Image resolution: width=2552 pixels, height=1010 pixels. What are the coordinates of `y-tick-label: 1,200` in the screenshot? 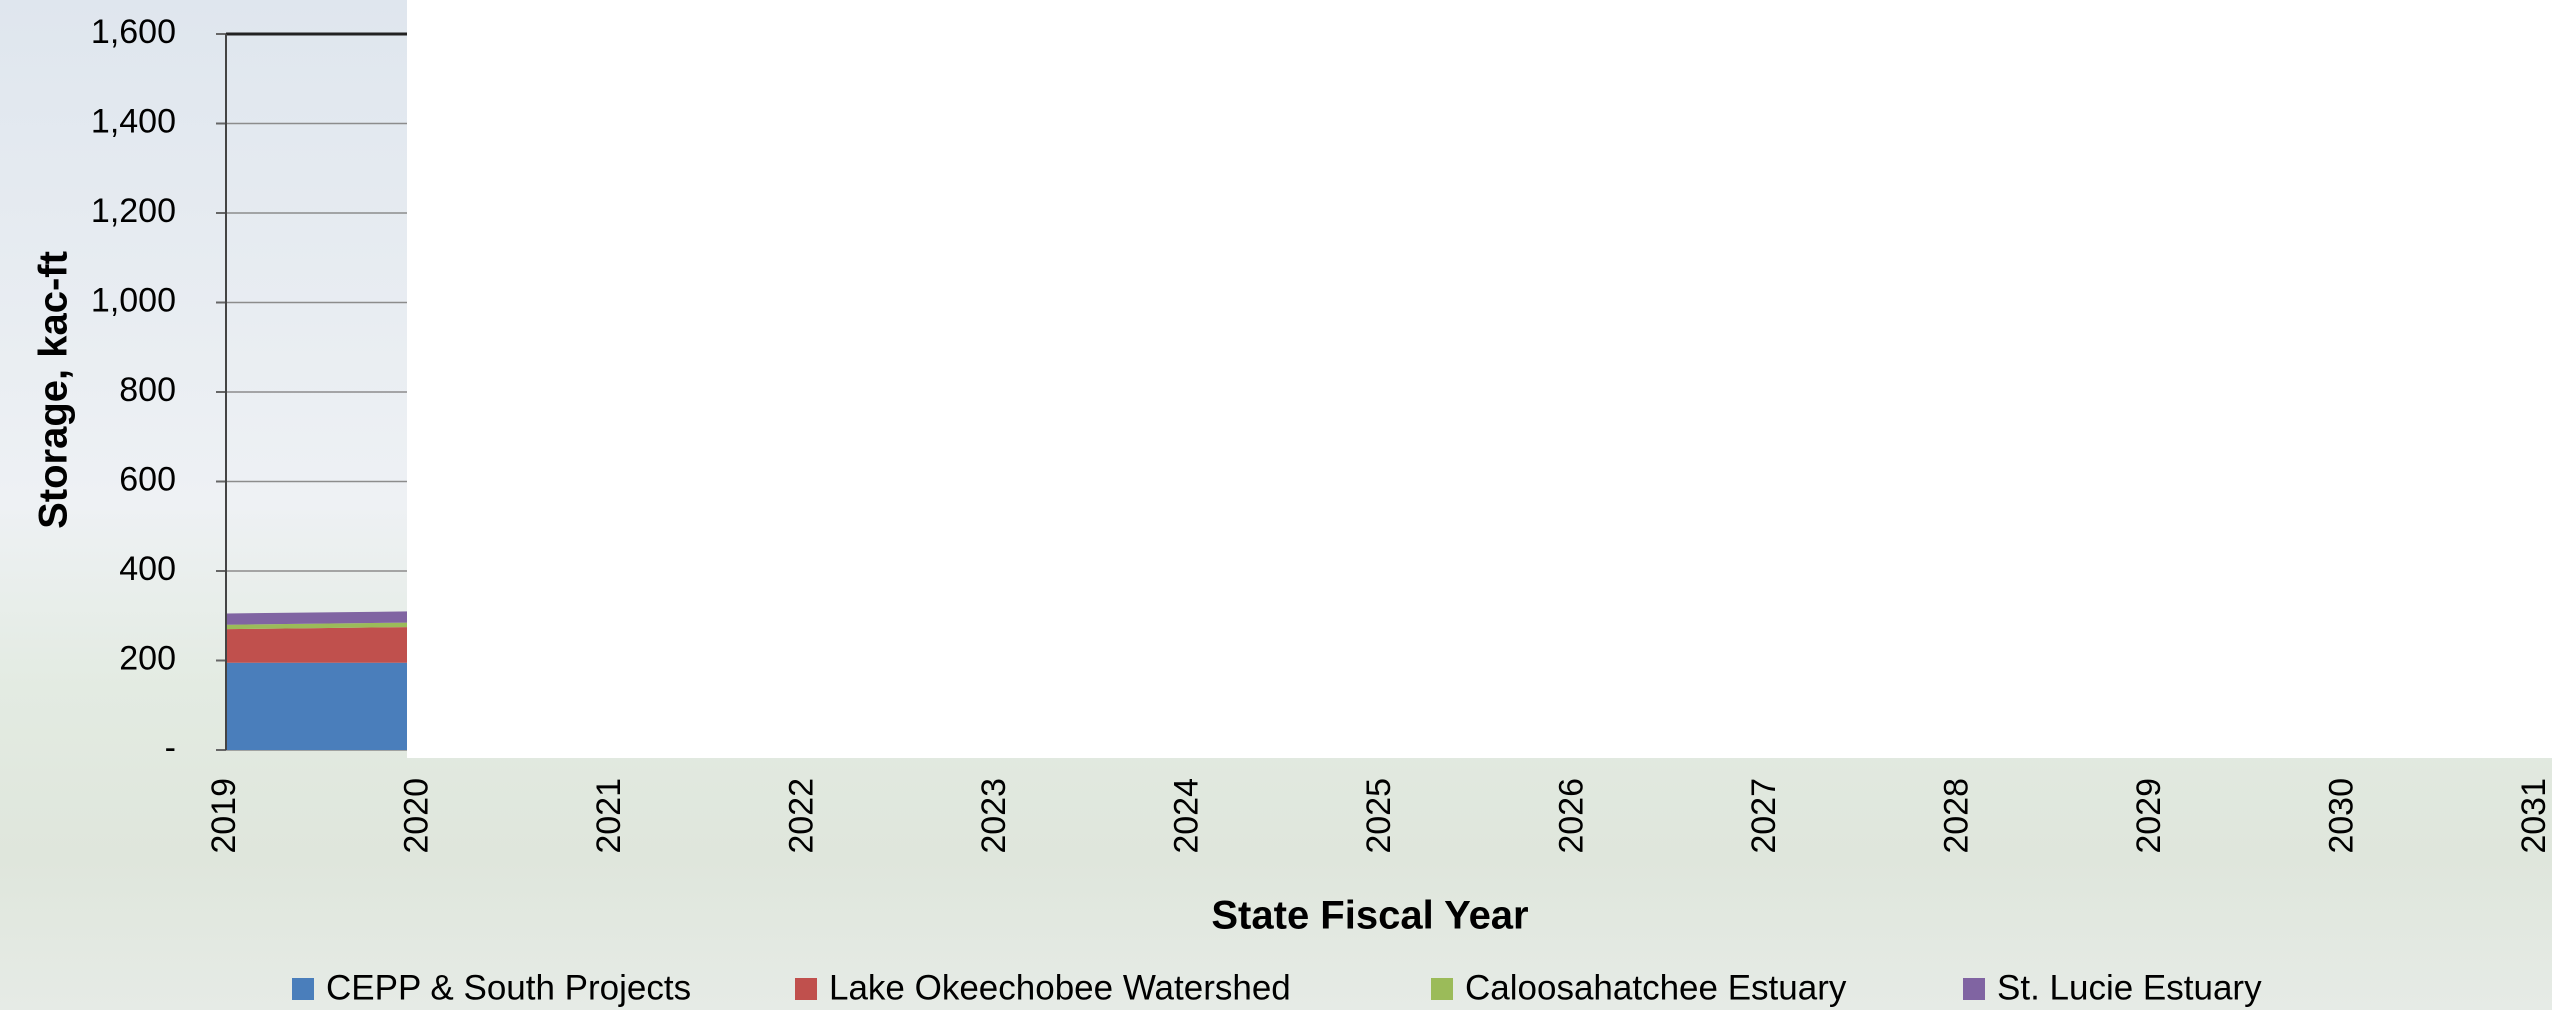 It's located at (133, 211).